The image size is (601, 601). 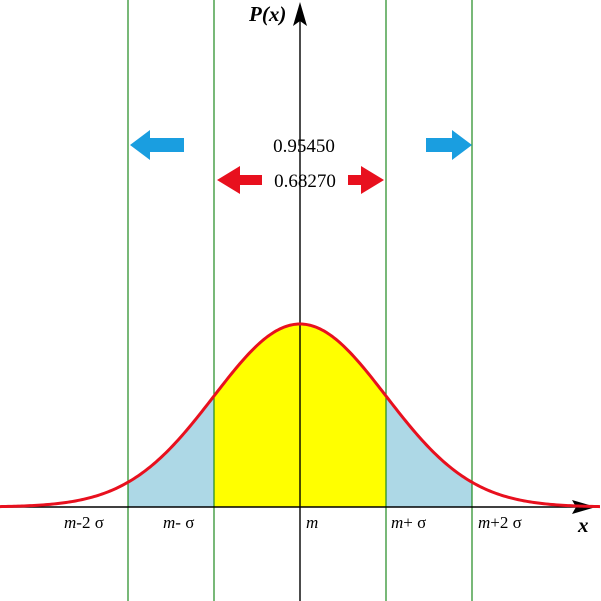 What do you see at coordinates (184, 522) in the screenshot?
I see `tick-suffix: - σ` at bounding box center [184, 522].